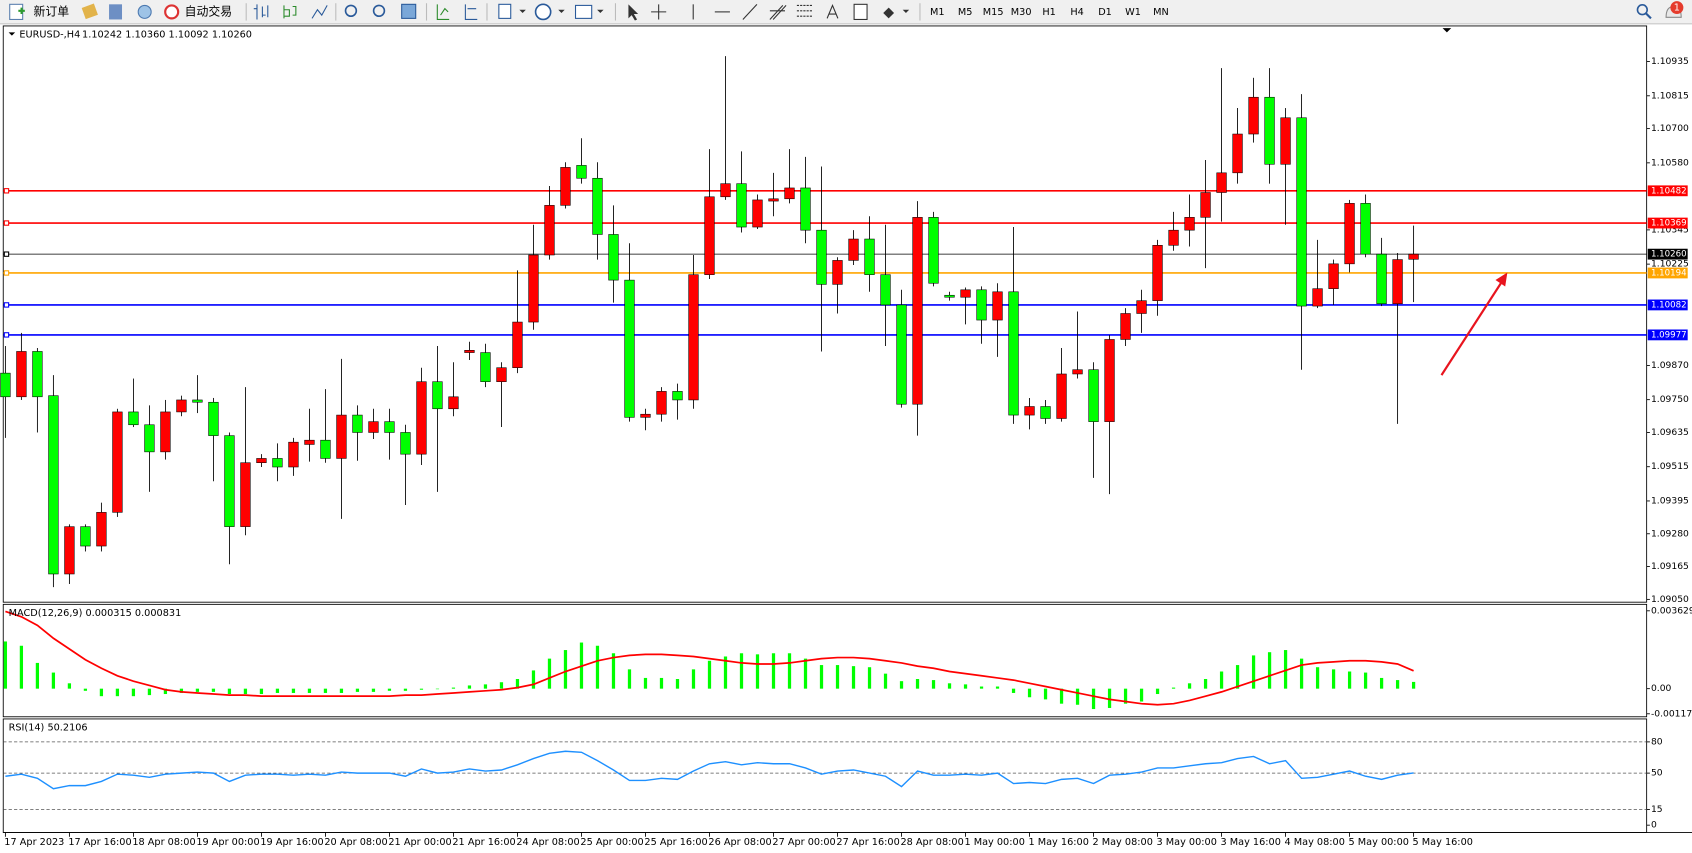  I want to click on timeframe-button: W1, so click(1133, 12).